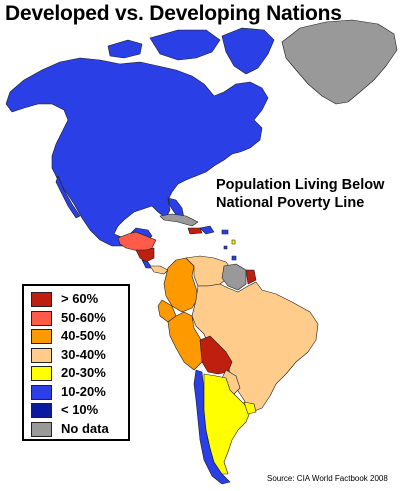 The width and height of the screenshot is (400, 491). Describe the element at coordinates (137, 242) in the screenshot. I see `region-guatemala-honduras` at that location.